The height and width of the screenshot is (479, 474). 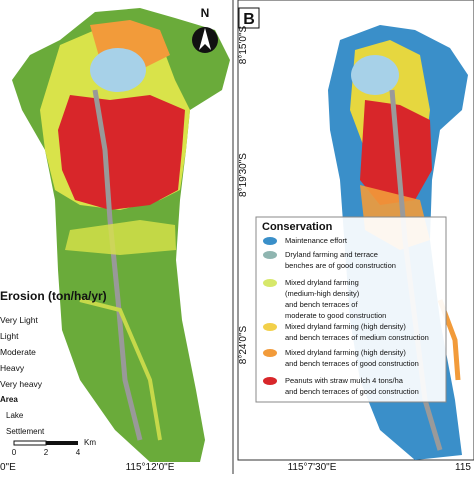 What do you see at coordinates (297, 227) in the screenshot?
I see `legend-title: Conservation` at bounding box center [297, 227].